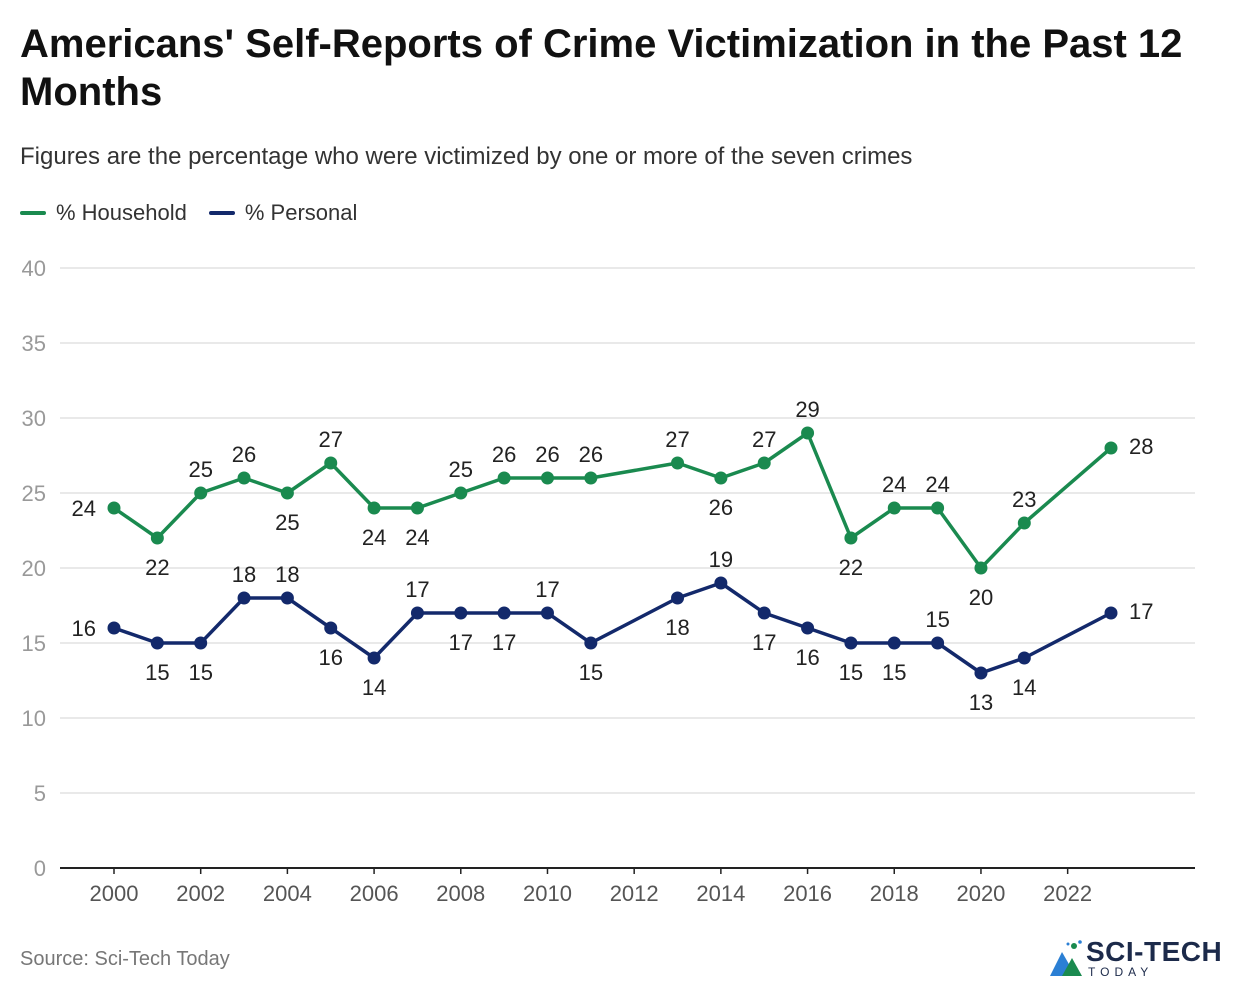  I want to click on legend-item-personal: % Personal, so click(283, 213).